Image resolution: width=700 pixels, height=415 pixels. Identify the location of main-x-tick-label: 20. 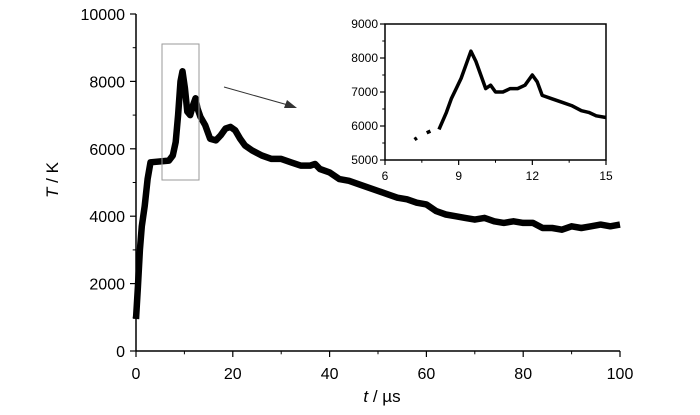
(233, 374).